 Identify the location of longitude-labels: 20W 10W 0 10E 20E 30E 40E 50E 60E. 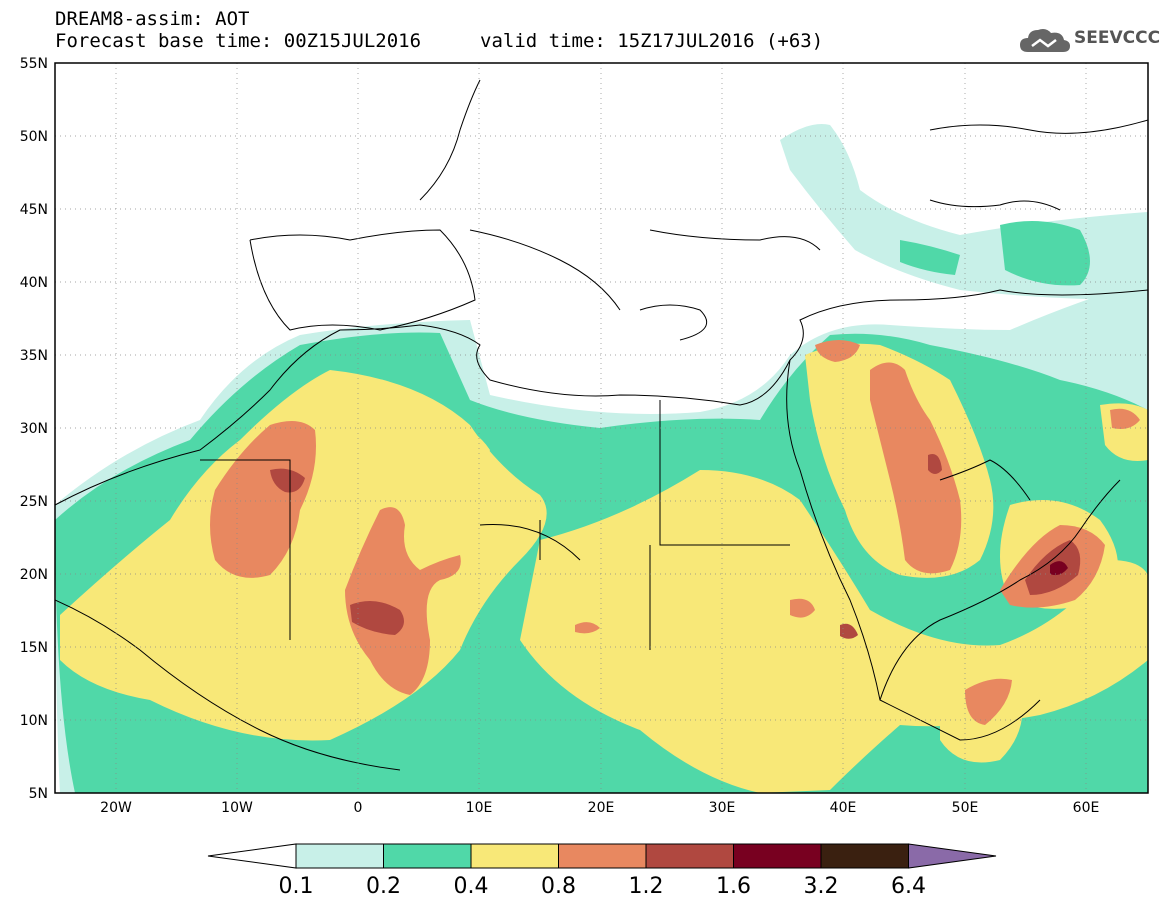
(599, 808).